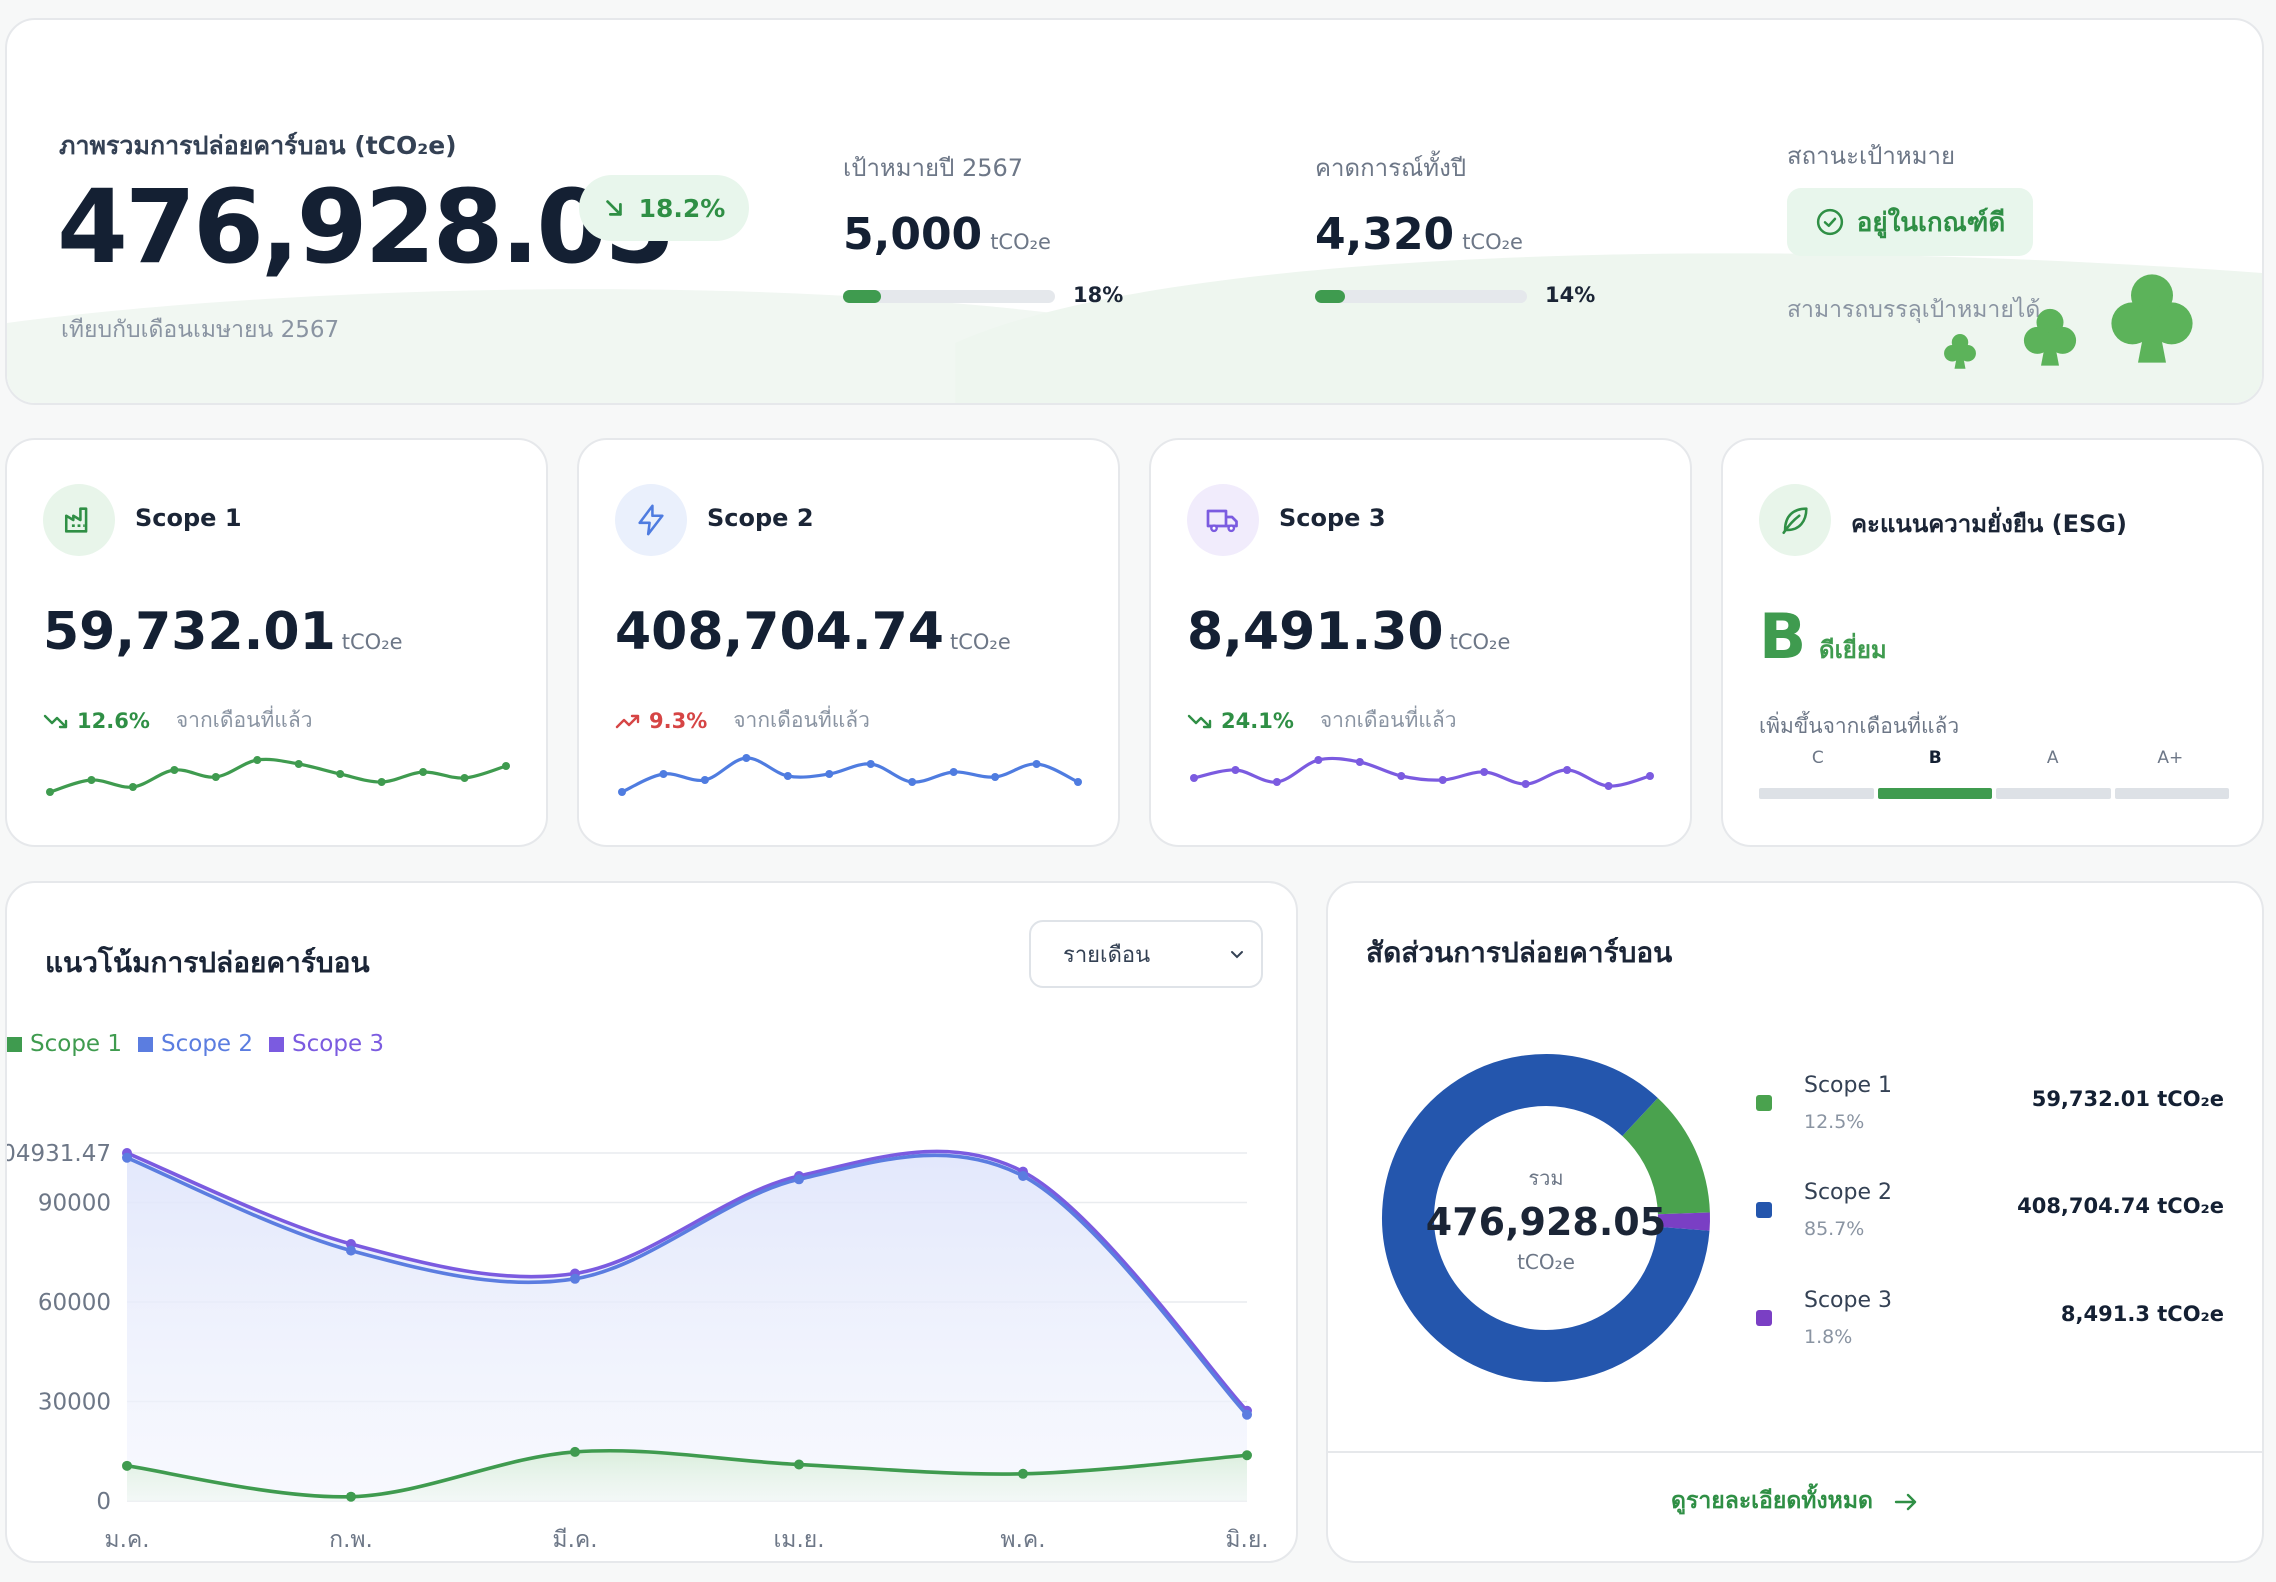  What do you see at coordinates (1546, 1178) in the screenshot?
I see `donut-center-label: รวม` at bounding box center [1546, 1178].